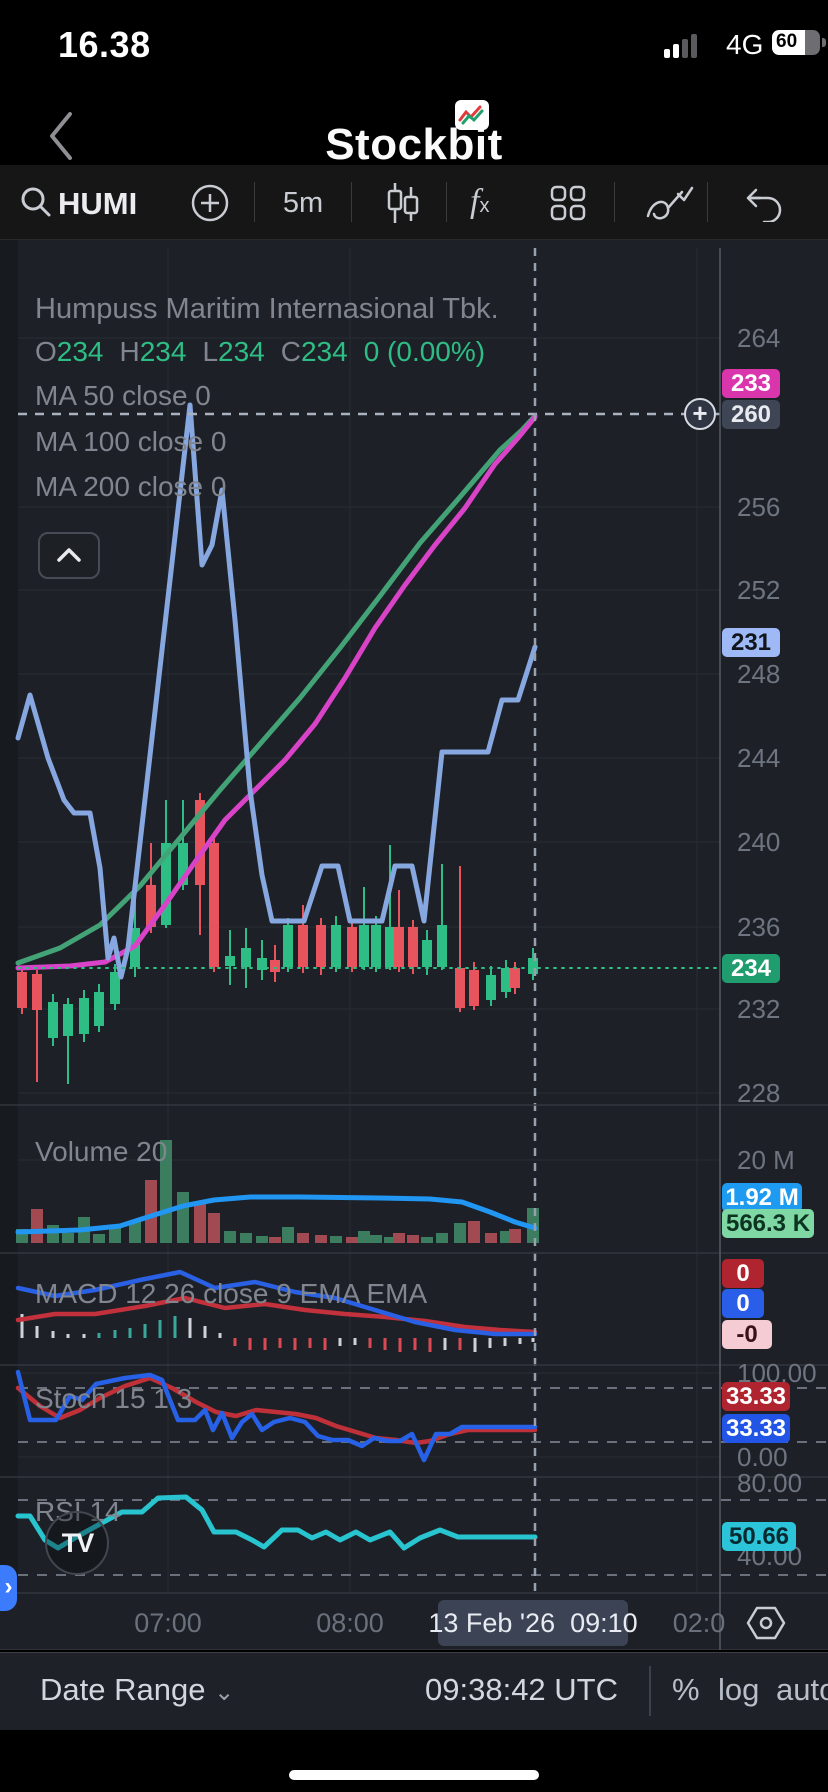 Image resolution: width=828 pixels, height=1792 pixels. Describe the element at coordinates (747, 1334) in the screenshot. I see `axis-value-badge: -0` at that location.